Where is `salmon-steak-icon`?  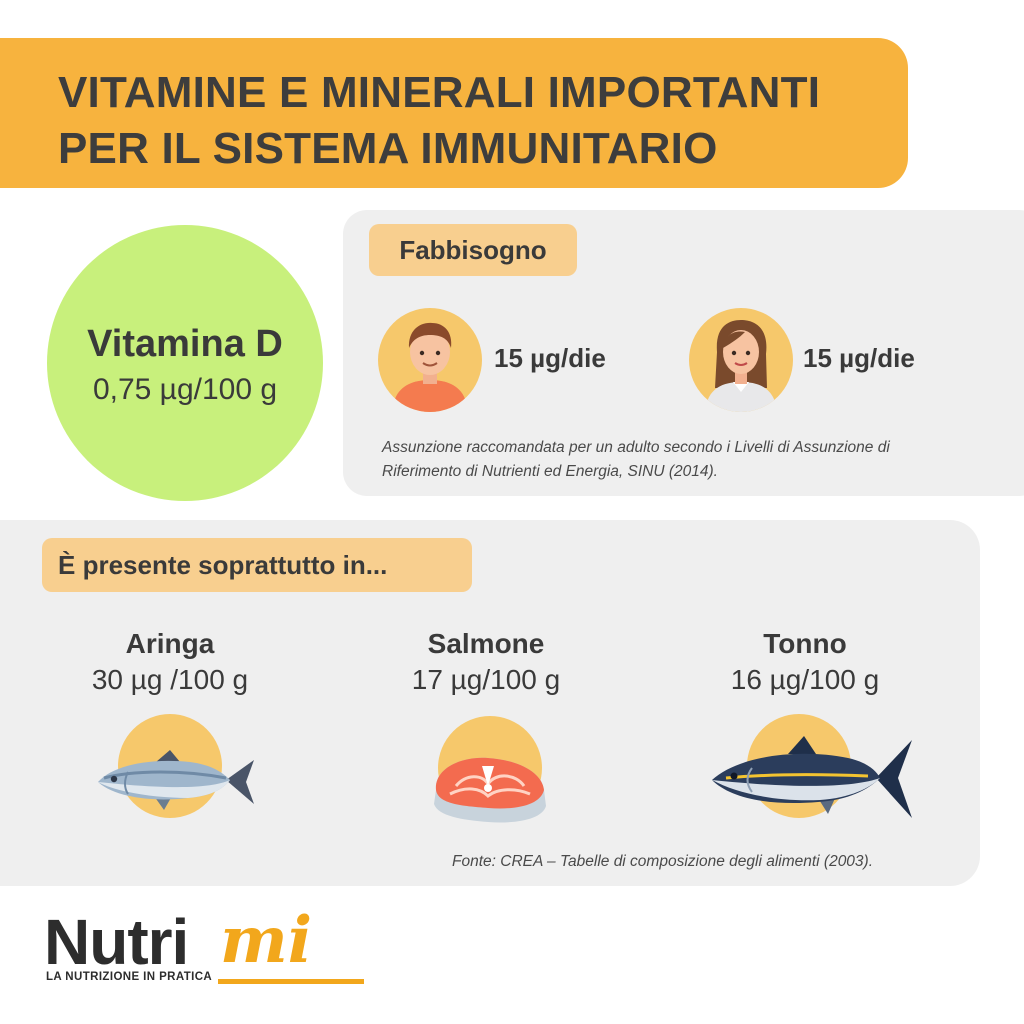
salmon-steak-icon is located at coordinates (490, 790).